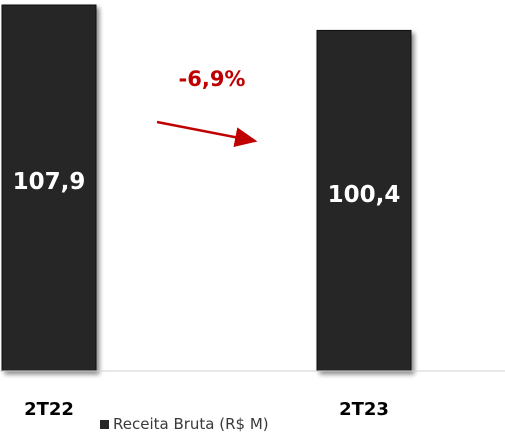  I want to click on change-arrow-icon, so click(207, 134).